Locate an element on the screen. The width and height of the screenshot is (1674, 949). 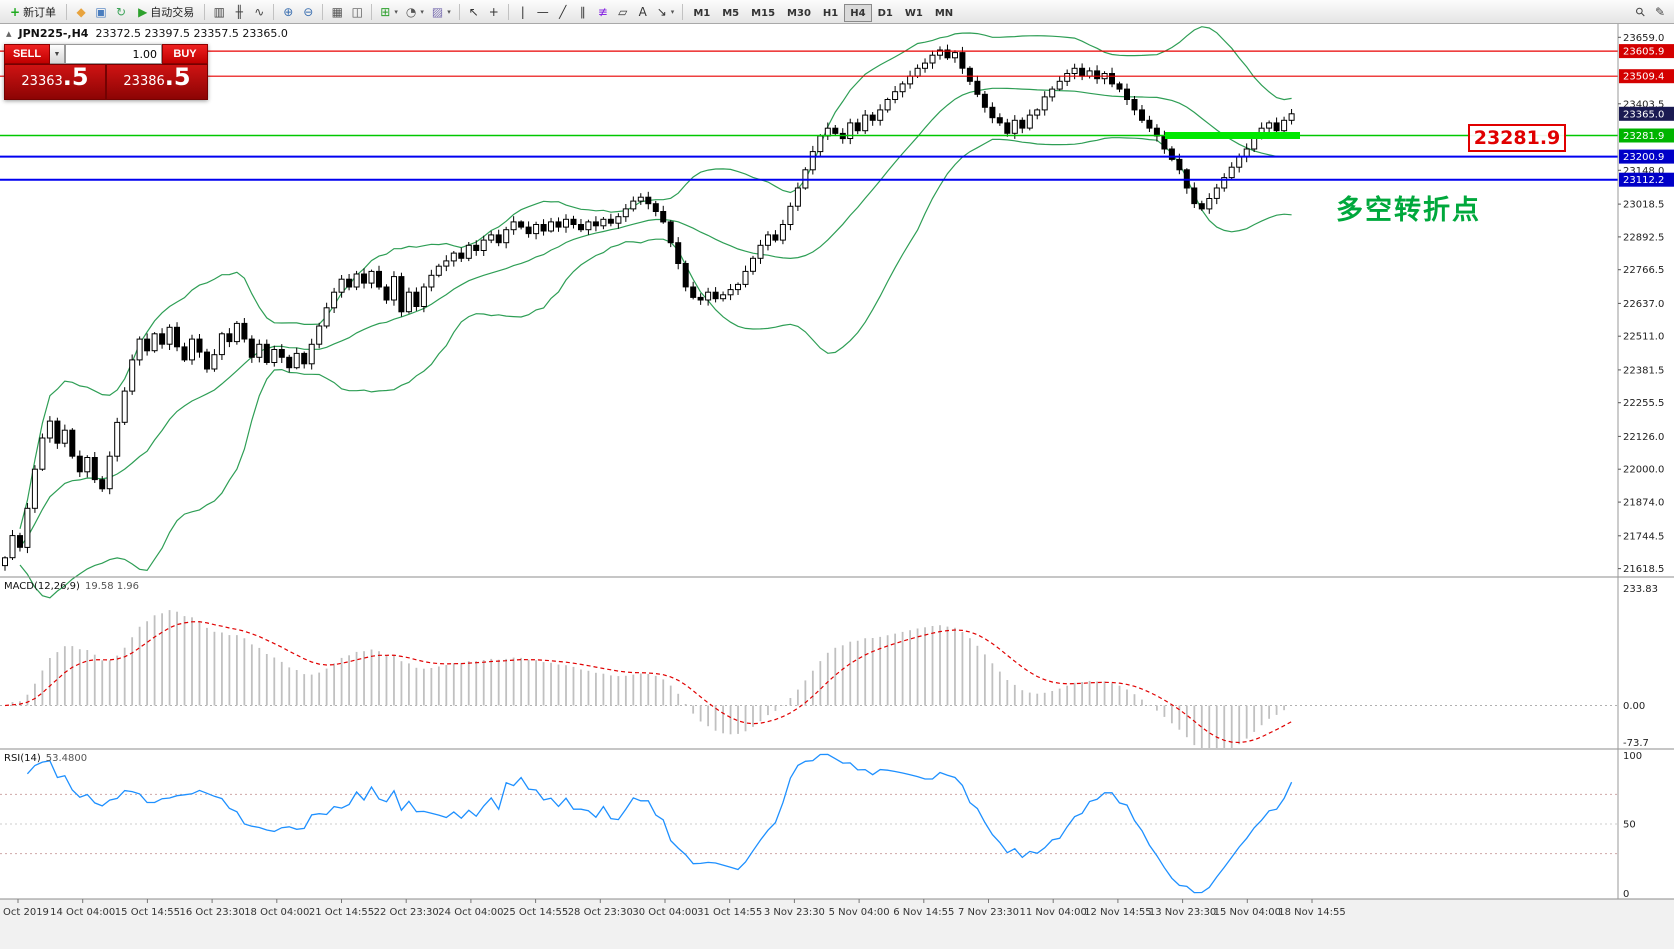
new-order-button: + 新订单 is located at coordinates (33, 12).